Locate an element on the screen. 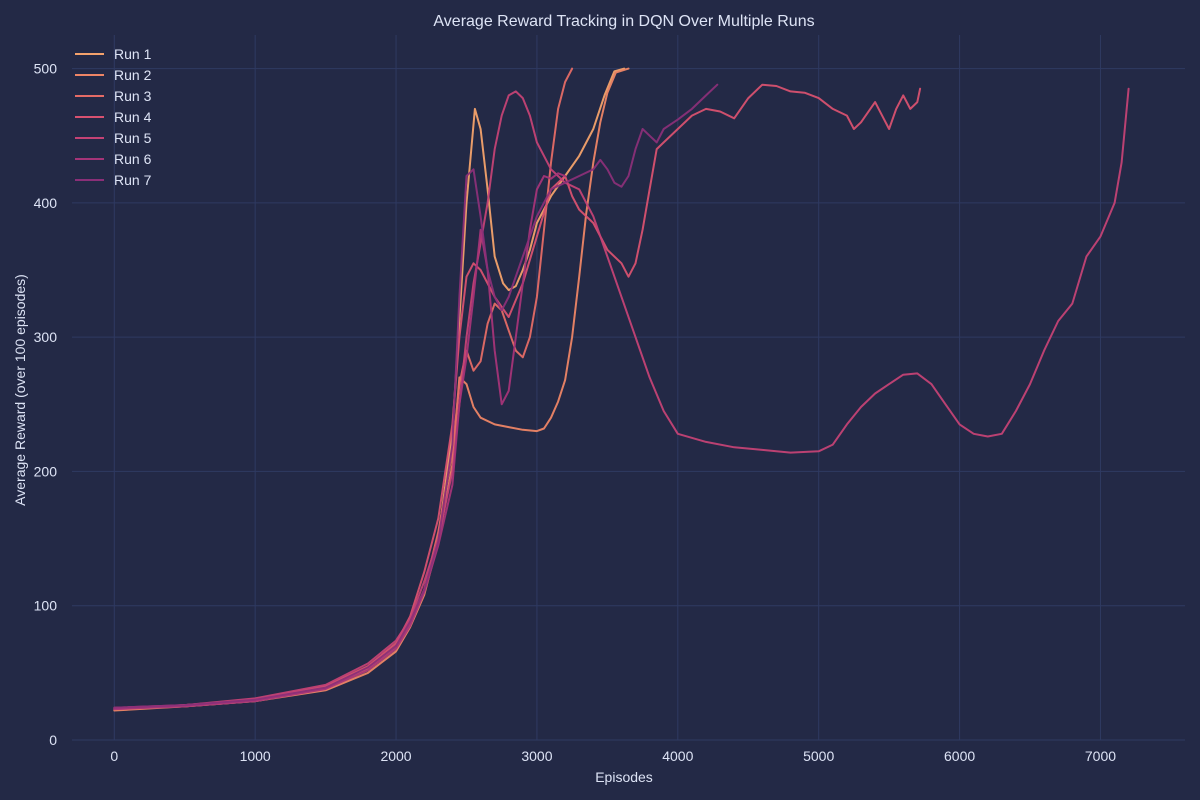 The image size is (1200, 800). legend-label-run-2: Run 2 is located at coordinates (133, 75).